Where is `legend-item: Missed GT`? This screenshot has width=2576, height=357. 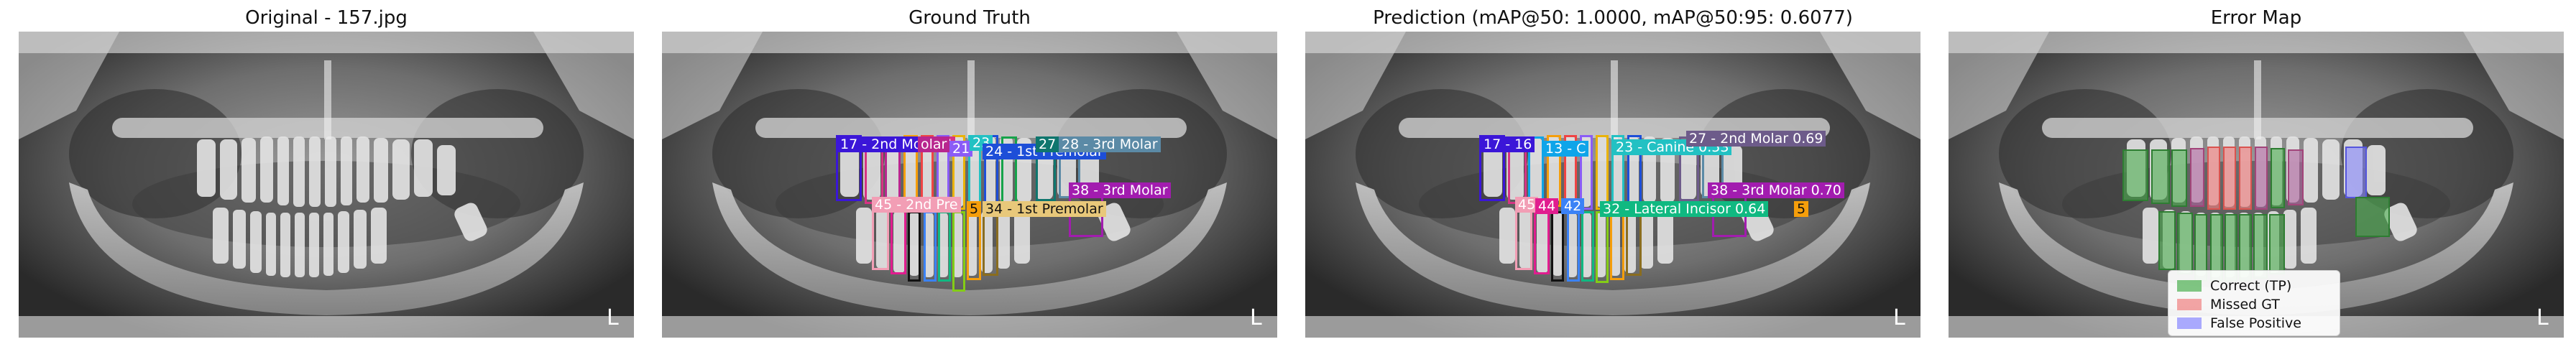
legend-item: Missed GT is located at coordinates (2254, 304).